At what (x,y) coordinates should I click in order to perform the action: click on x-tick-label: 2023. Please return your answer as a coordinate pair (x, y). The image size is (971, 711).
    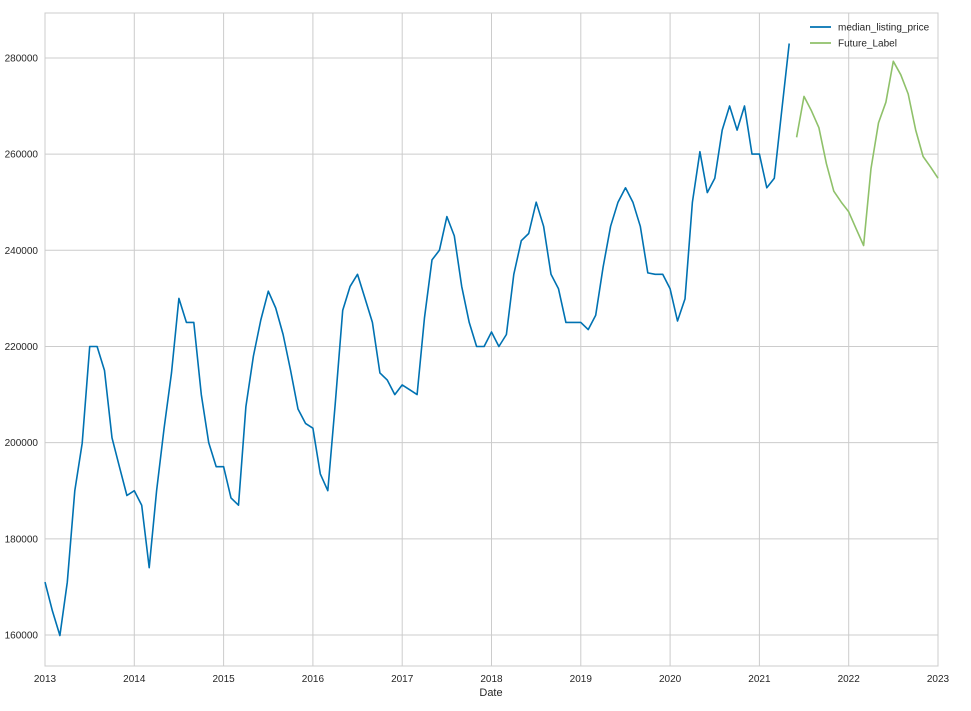
    Looking at the image, I should click on (938, 679).